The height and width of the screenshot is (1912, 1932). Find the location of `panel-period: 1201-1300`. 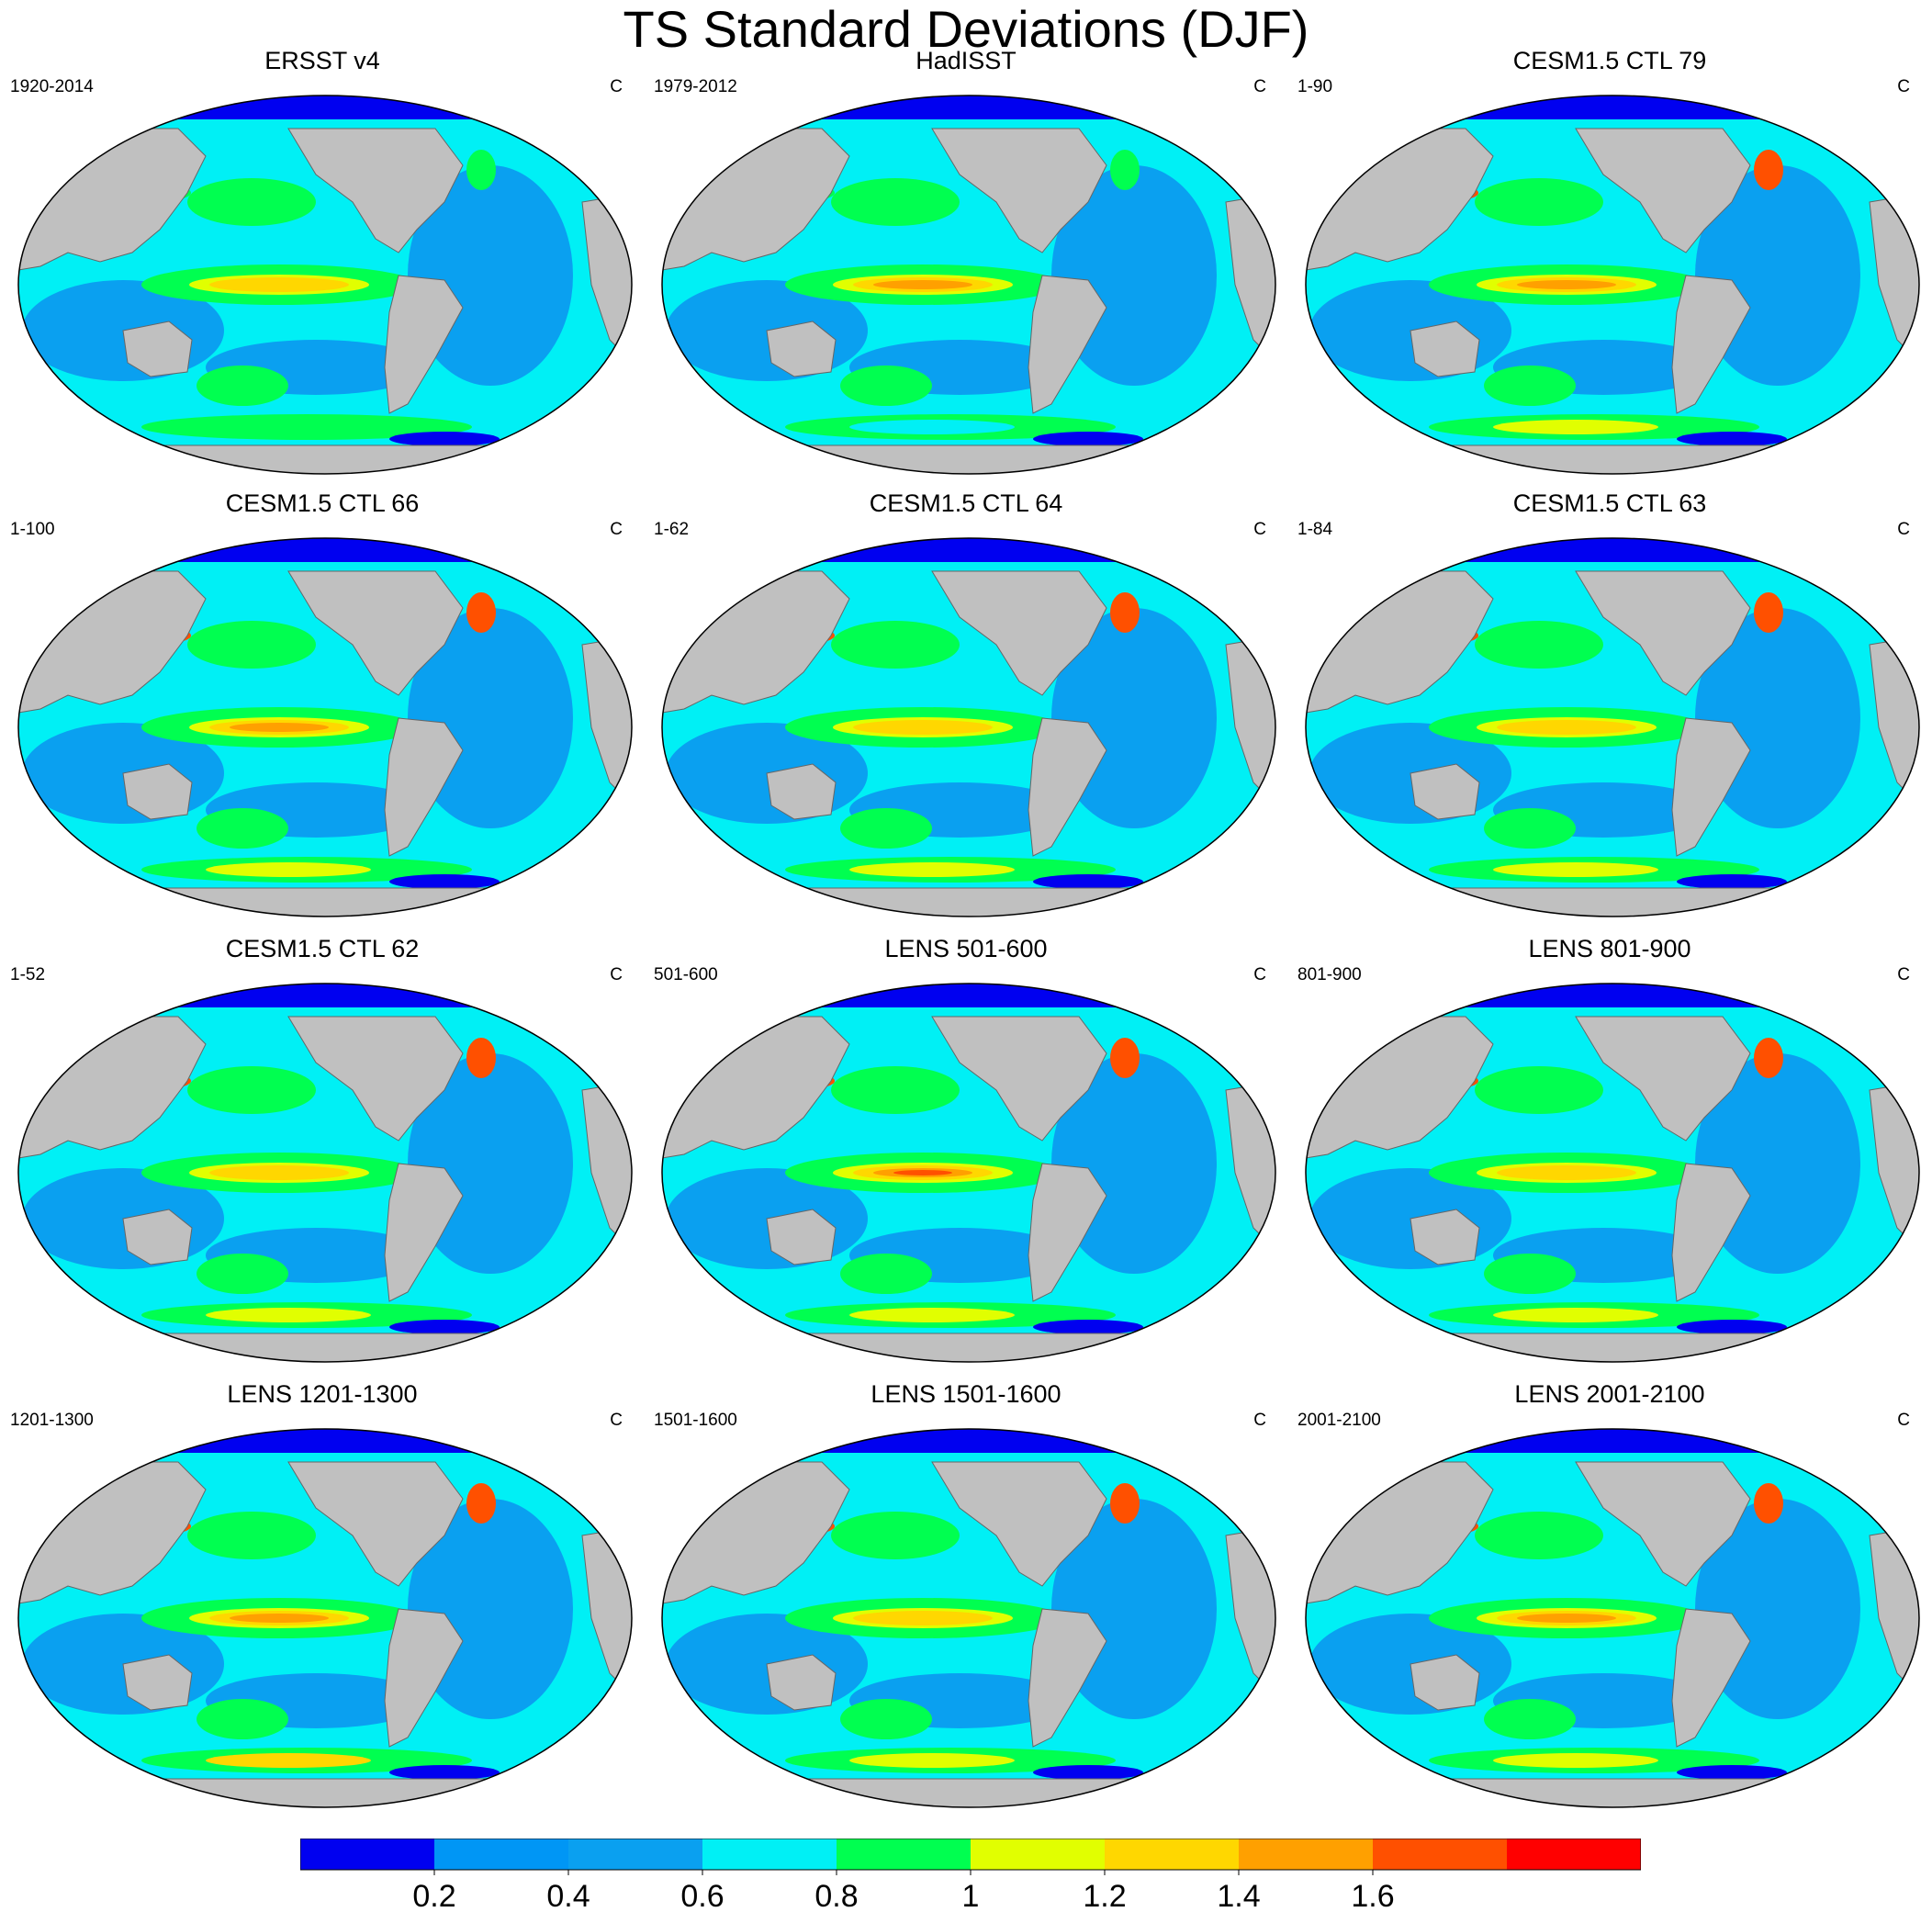

panel-period: 1201-1300 is located at coordinates (52, 1420).